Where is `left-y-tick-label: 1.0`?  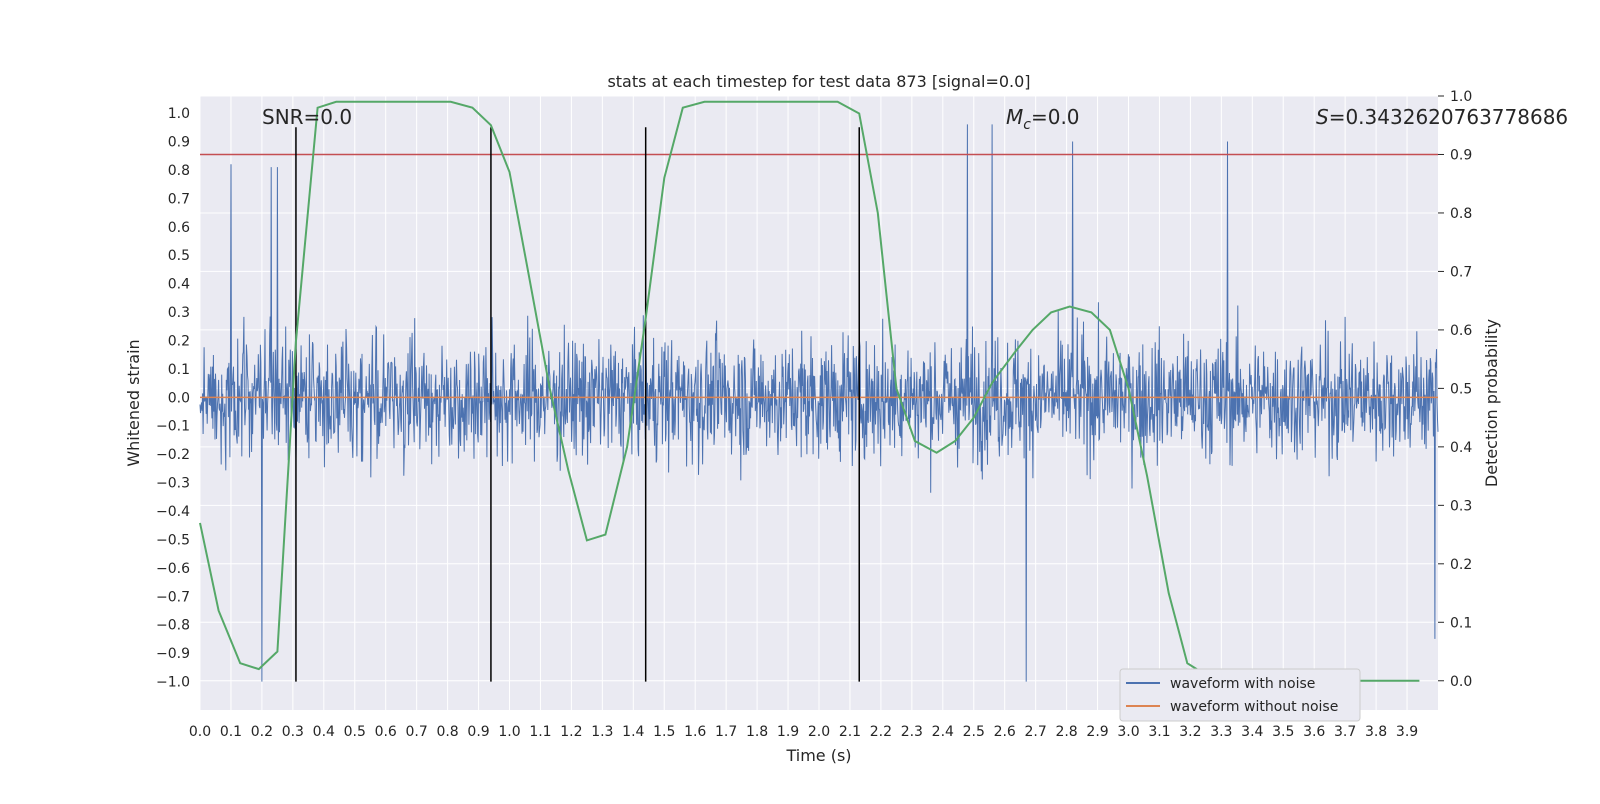
left-y-tick-label: 1.0 is located at coordinates (179, 114).